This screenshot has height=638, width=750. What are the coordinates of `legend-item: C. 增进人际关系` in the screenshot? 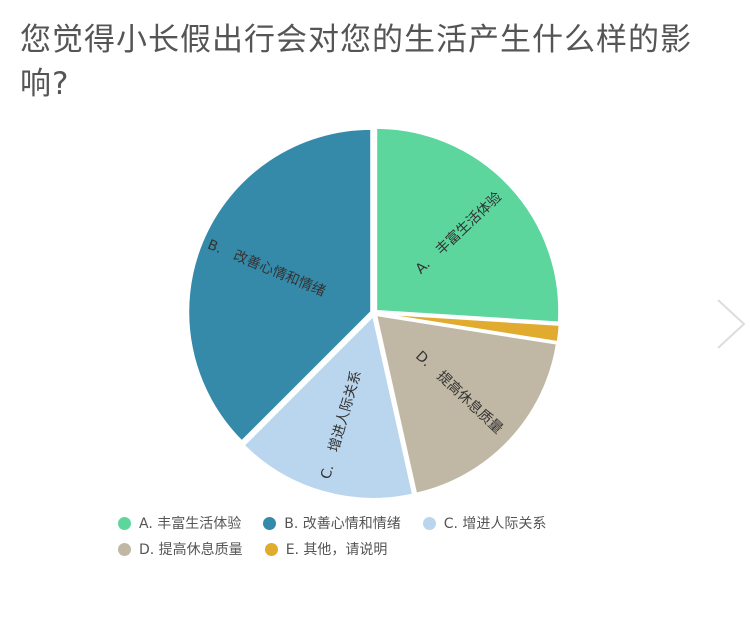 It's located at (484, 523).